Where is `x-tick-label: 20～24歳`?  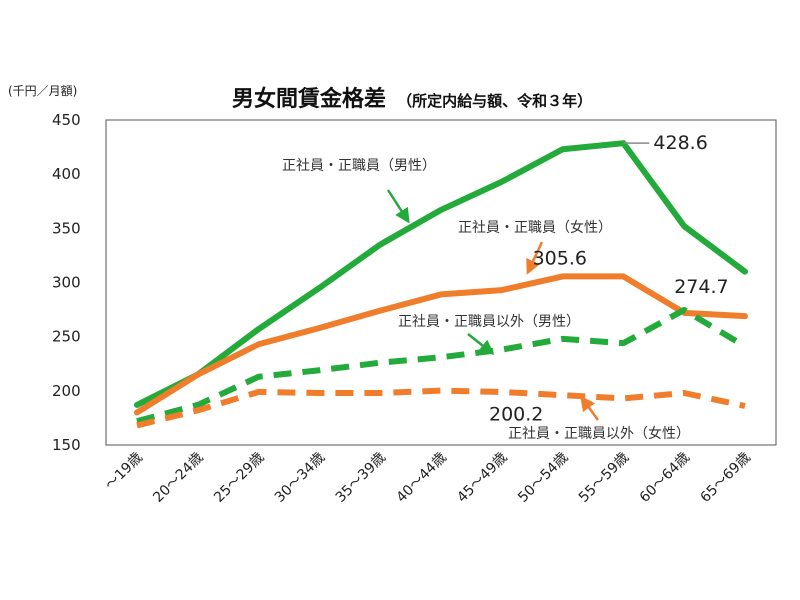 x-tick-label: 20～24歳 is located at coordinates (178, 478).